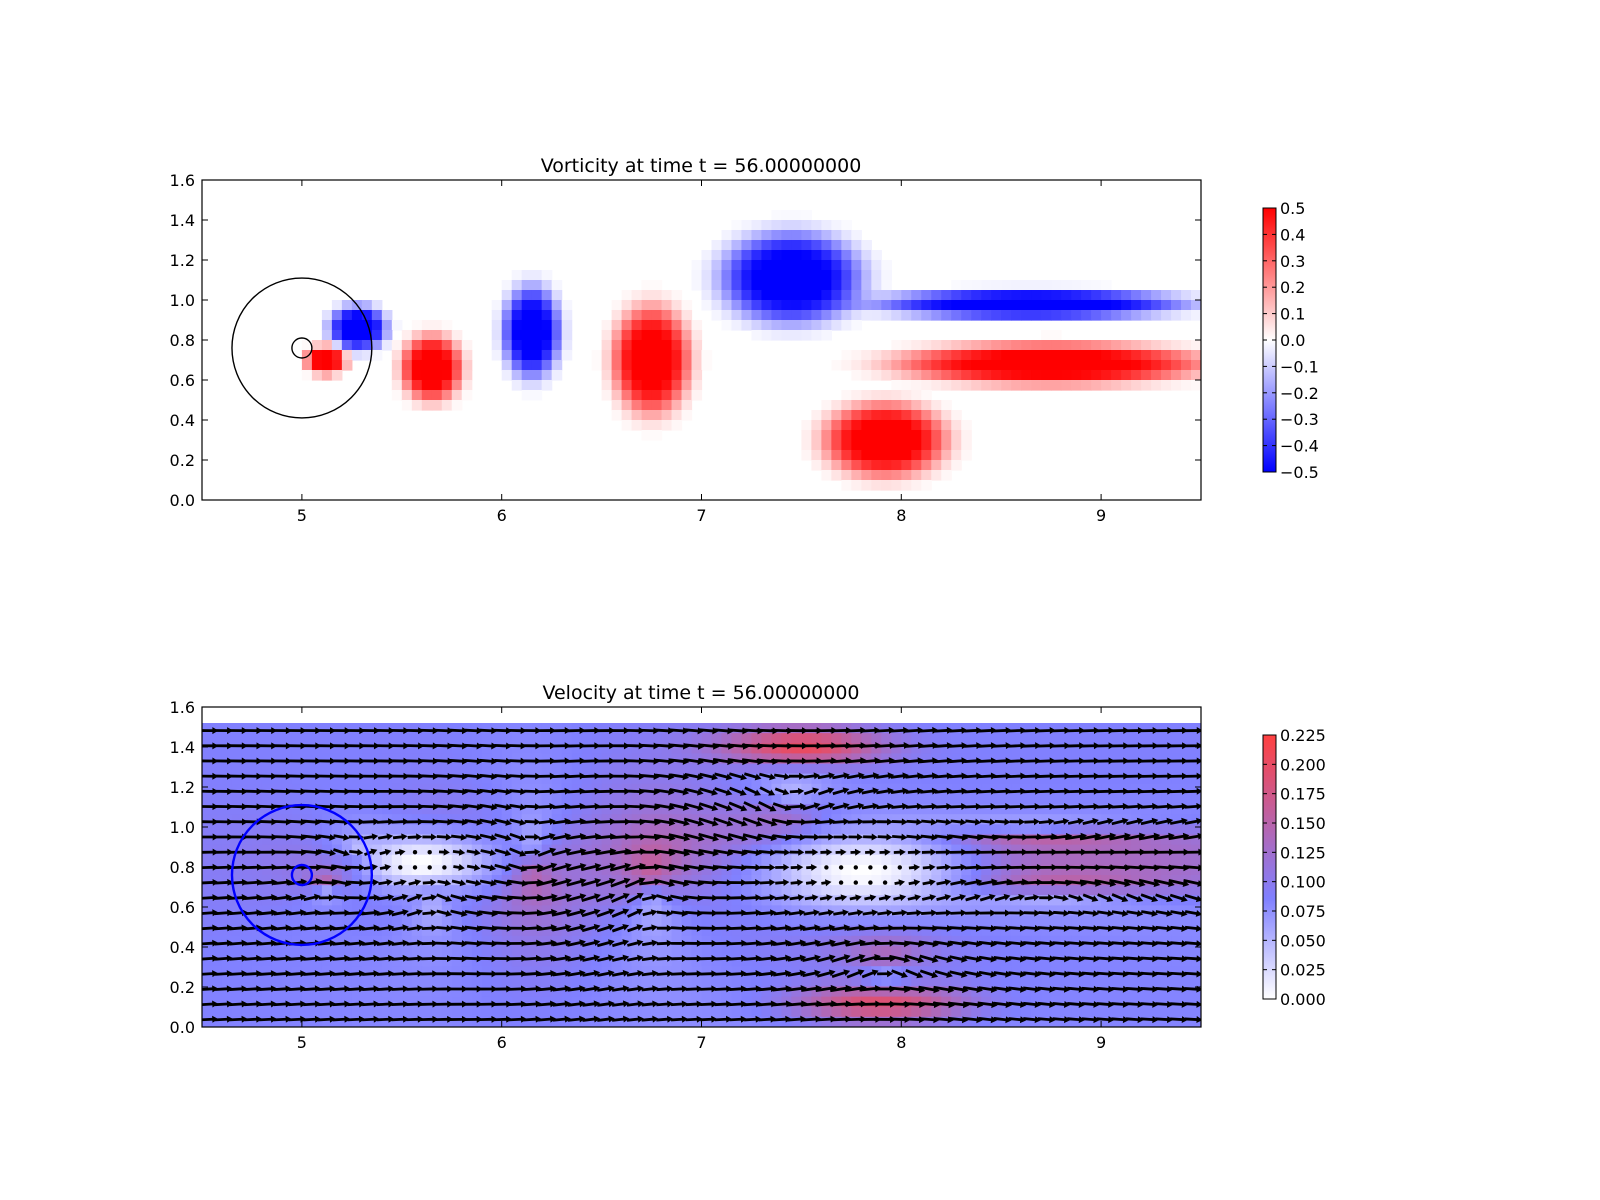  What do you see at coordinates (182, 300) in the screenshot?
I see `vorticity-ytick-label: 1.0` at bounding box center [182, 300].